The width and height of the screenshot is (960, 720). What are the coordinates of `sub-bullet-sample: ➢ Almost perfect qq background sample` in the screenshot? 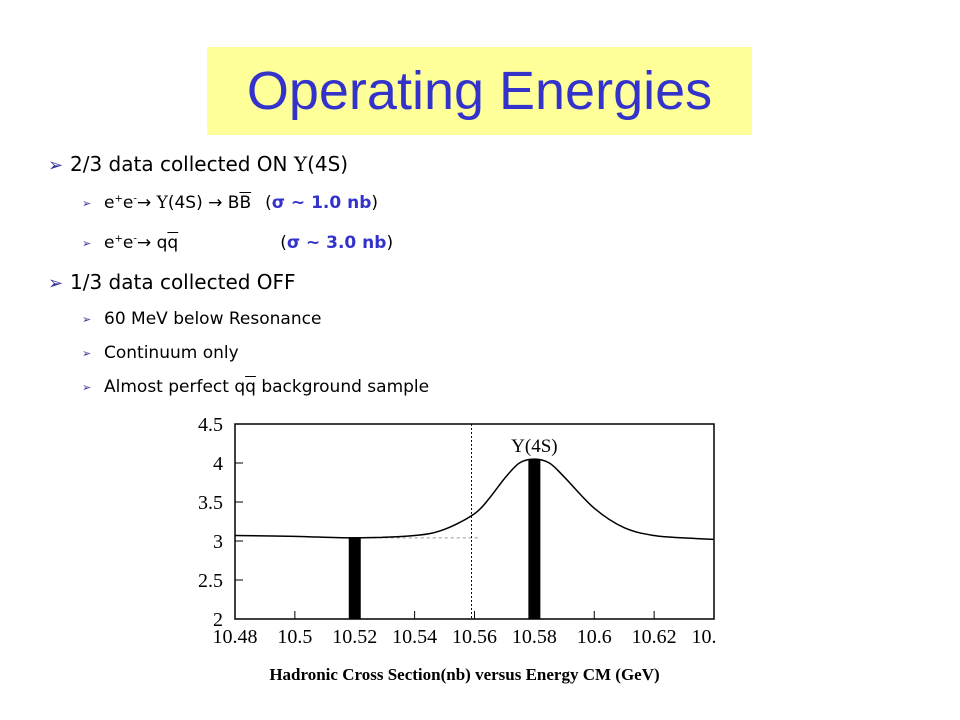 It's located at (255, 387).